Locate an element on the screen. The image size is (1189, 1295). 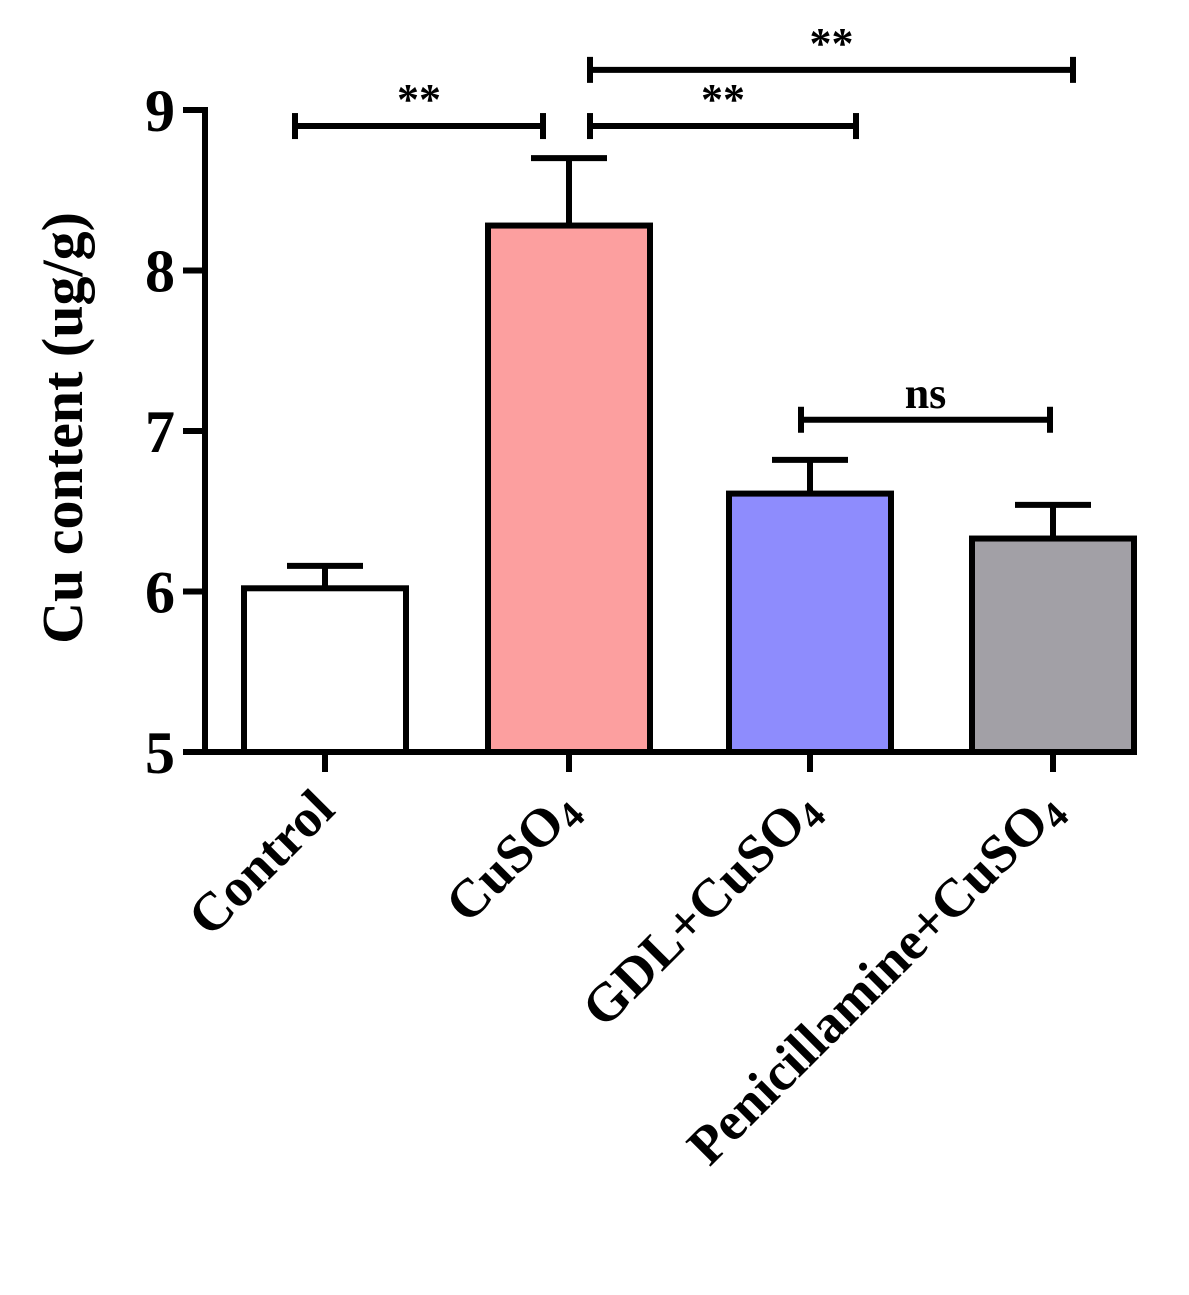
y-tick-label: 5 is located at coordinates (160, 753).